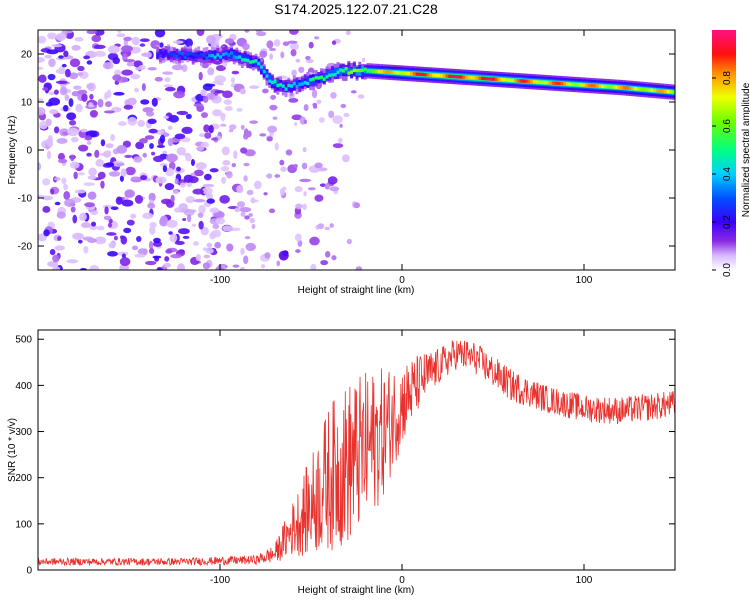  I want to click on y-tick-label: 400, so click(23, 386).